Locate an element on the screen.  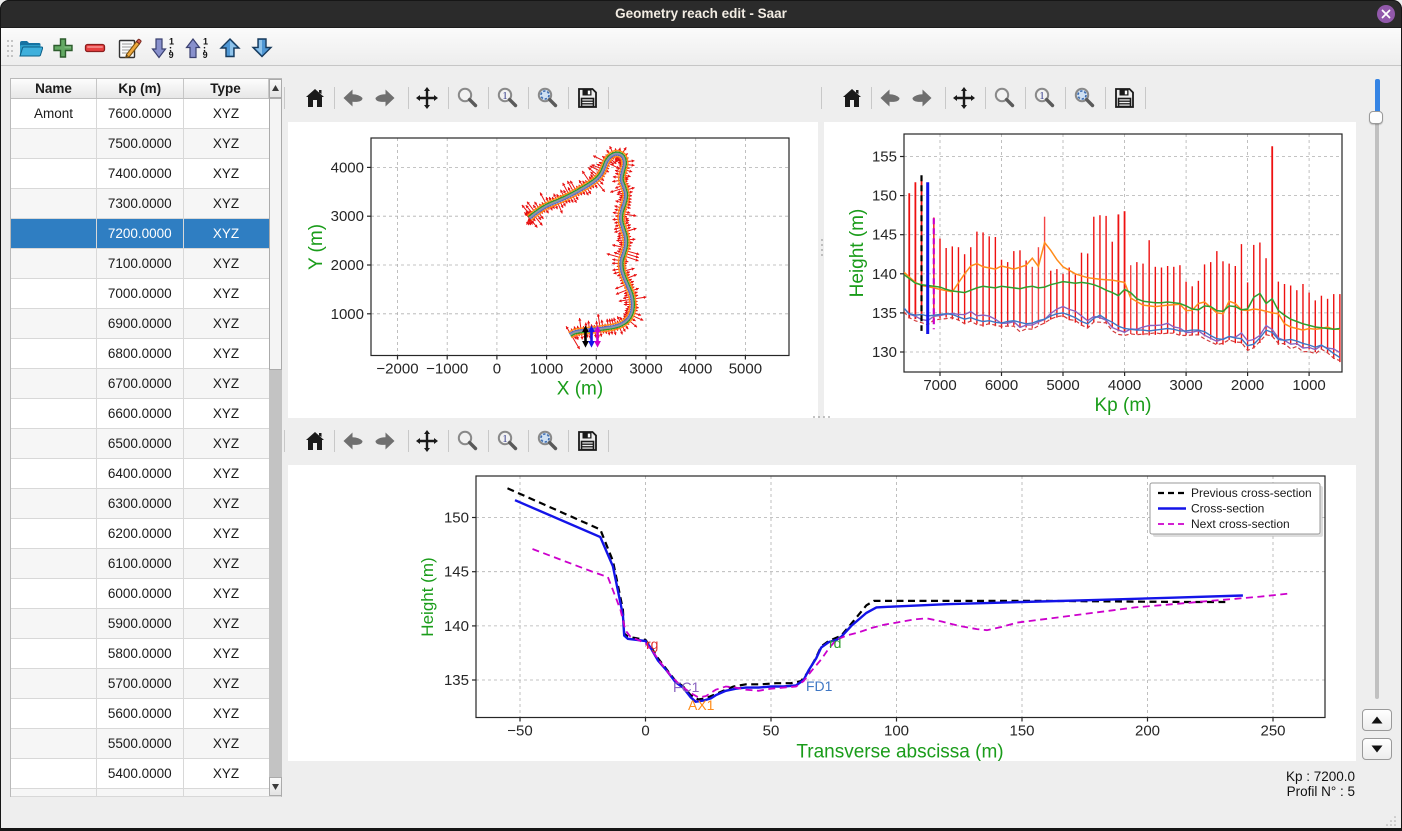
svg-text: 155 is located at coordinates (884, 157).